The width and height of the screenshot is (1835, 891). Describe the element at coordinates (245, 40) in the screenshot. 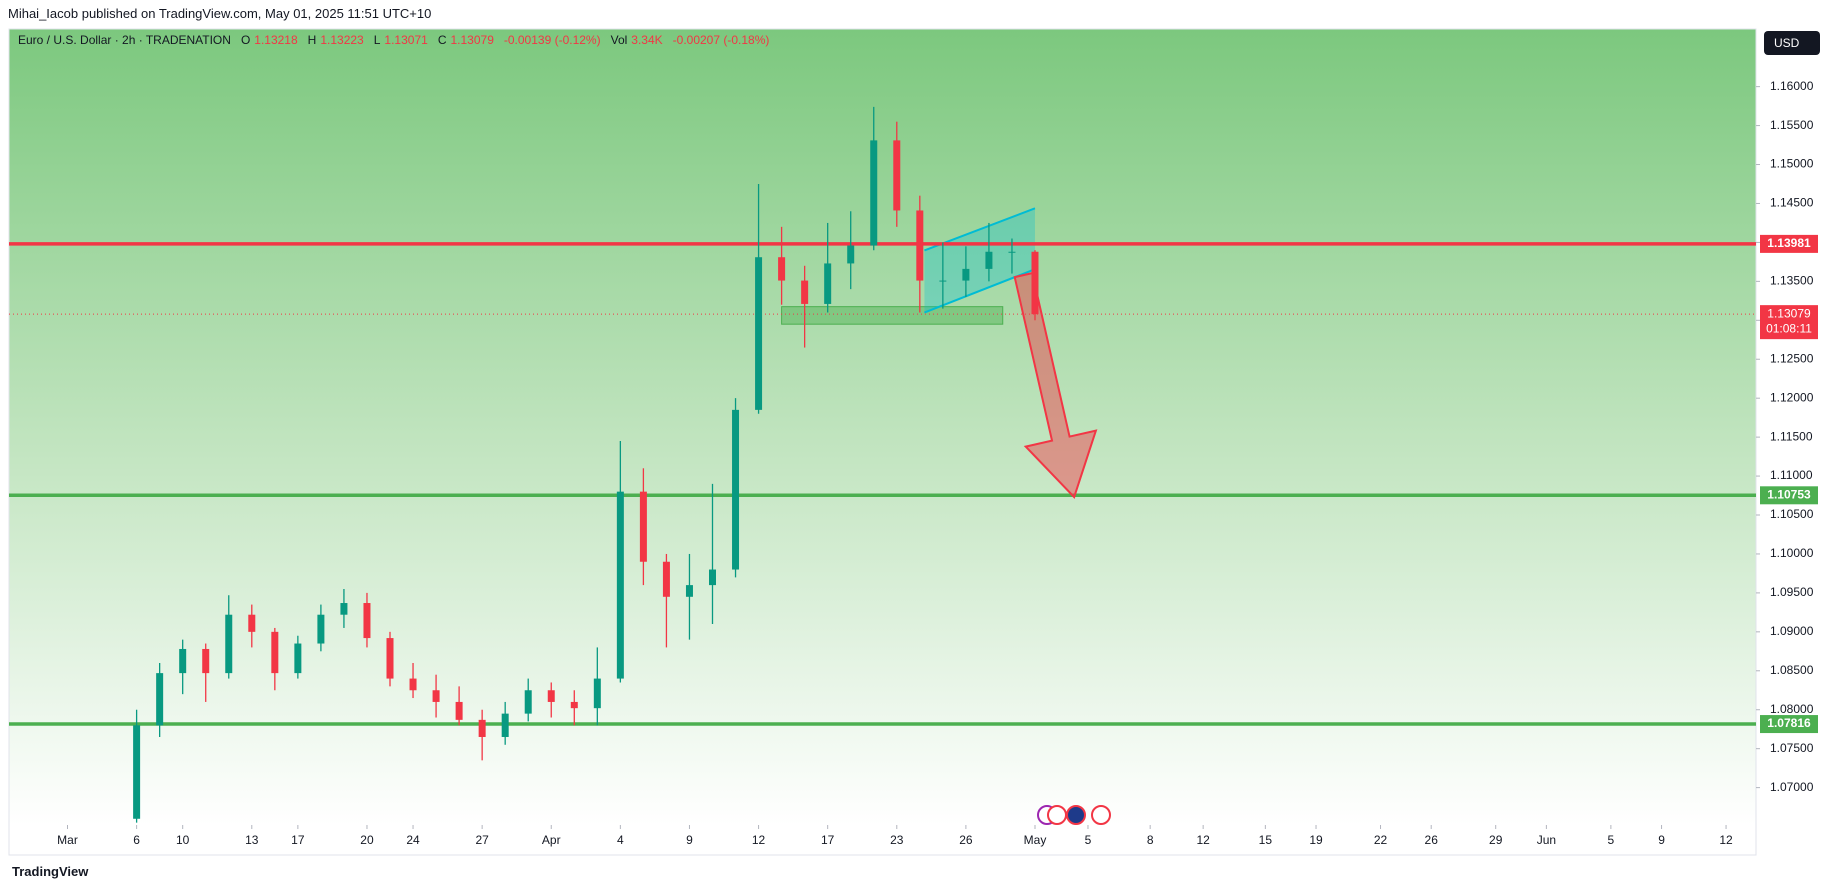

I see `ohlc-key: O` at that location.